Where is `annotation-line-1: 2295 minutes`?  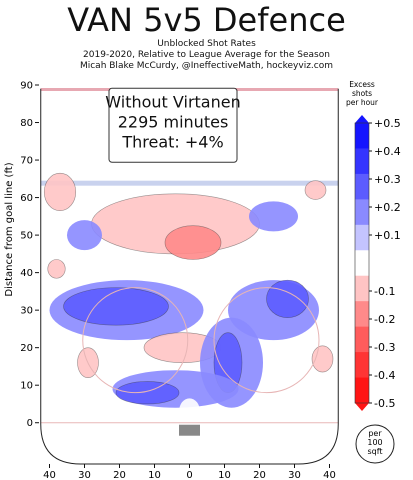
annotation-line-1: 2295 minutes is located at coordinates (173, 121).